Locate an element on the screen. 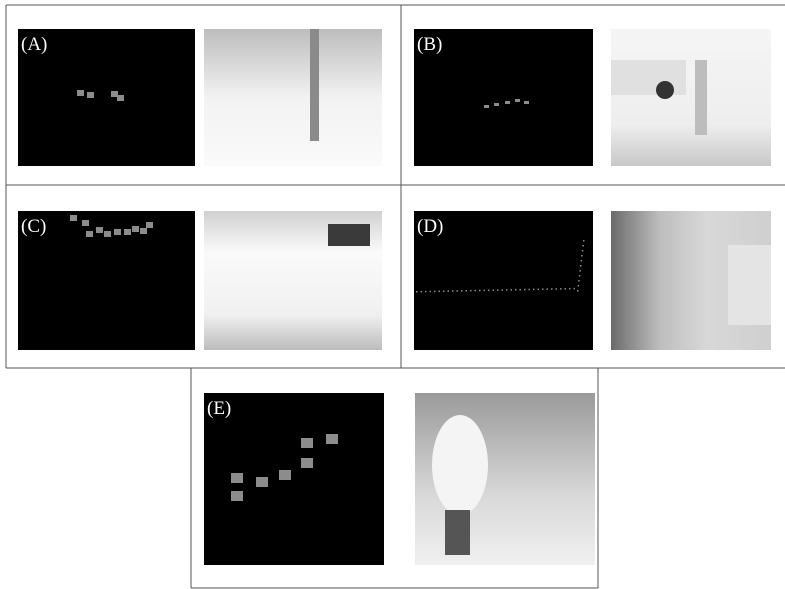 The height and width of the screenshot is (589, 785). truck is located at coordinates (349, 235).